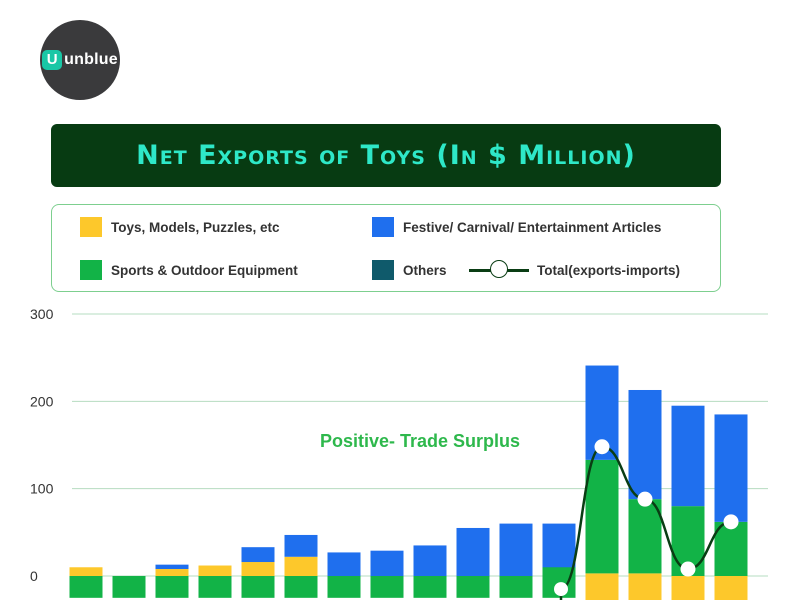 The height and width of the screenshot is (600, 800). Describe the element at coordinates (425, 270) in the screenshot. I see `legend-label-others: Others` at that location.